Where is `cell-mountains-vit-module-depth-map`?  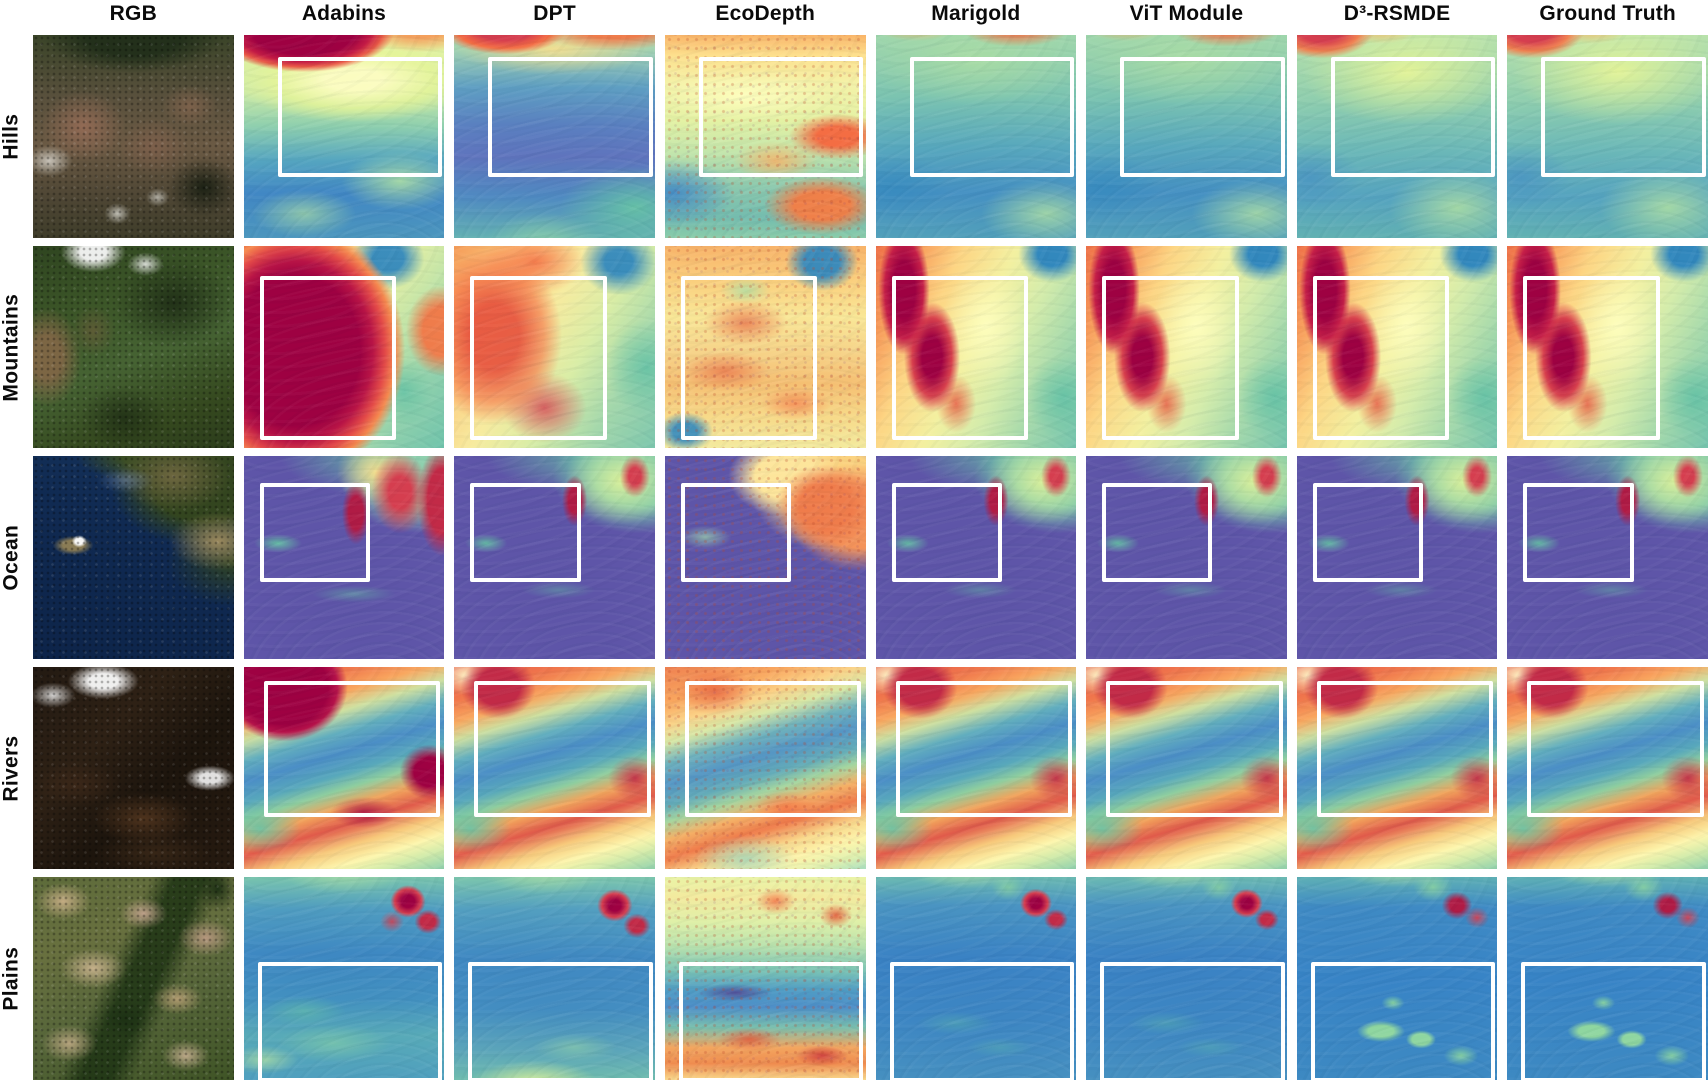
cell-mountains-vit-module-depth-map is located at coordinates (1186, 347).